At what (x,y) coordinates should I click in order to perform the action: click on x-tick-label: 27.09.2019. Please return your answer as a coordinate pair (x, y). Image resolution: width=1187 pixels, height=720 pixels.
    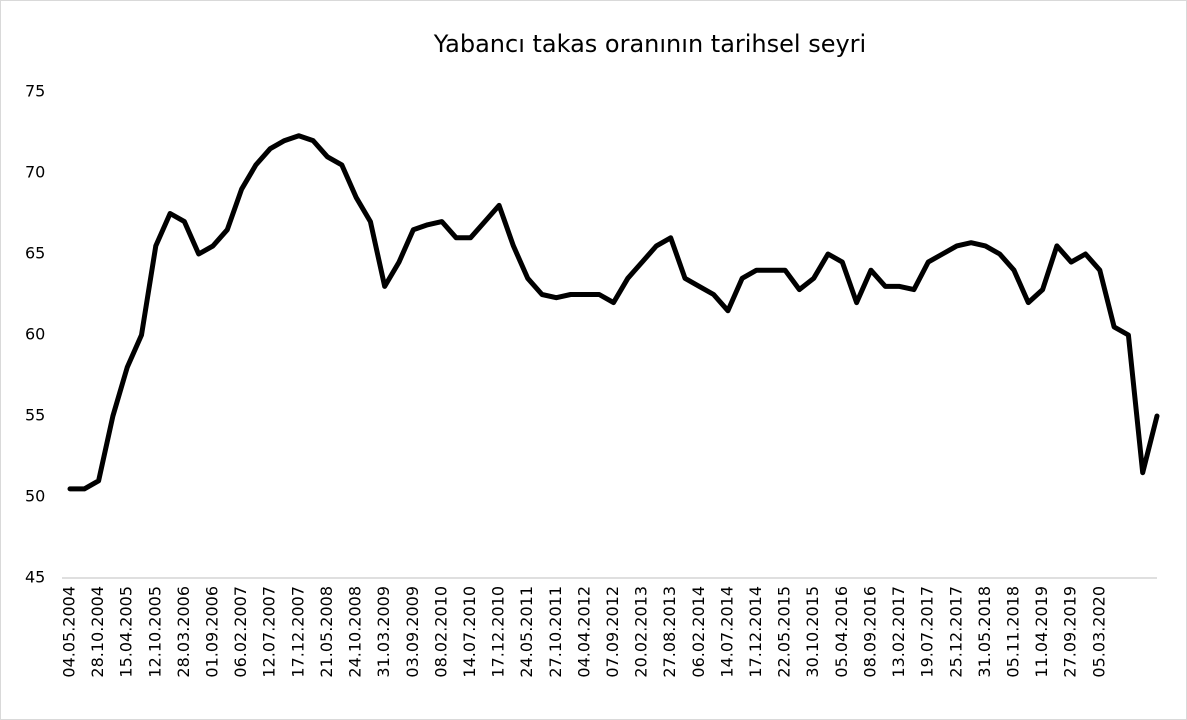
    Looking at the image, I should click on (1070, 632).